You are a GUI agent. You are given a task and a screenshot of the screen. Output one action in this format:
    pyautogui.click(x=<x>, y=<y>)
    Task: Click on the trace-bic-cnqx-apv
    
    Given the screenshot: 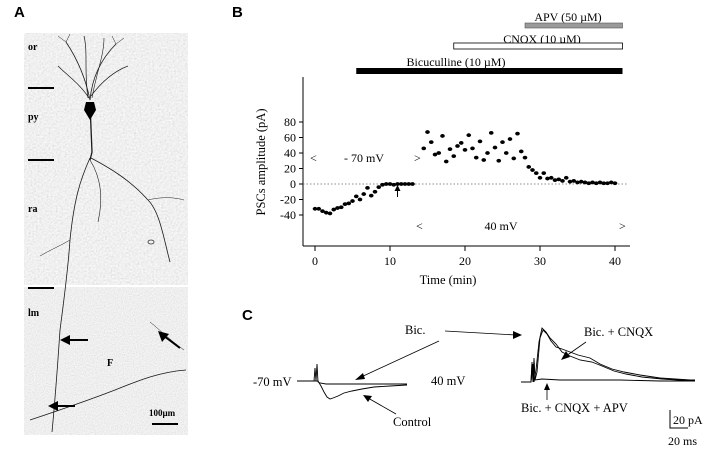 What is the action you would take?
    pyautogui.click(x=608, y=371)
    